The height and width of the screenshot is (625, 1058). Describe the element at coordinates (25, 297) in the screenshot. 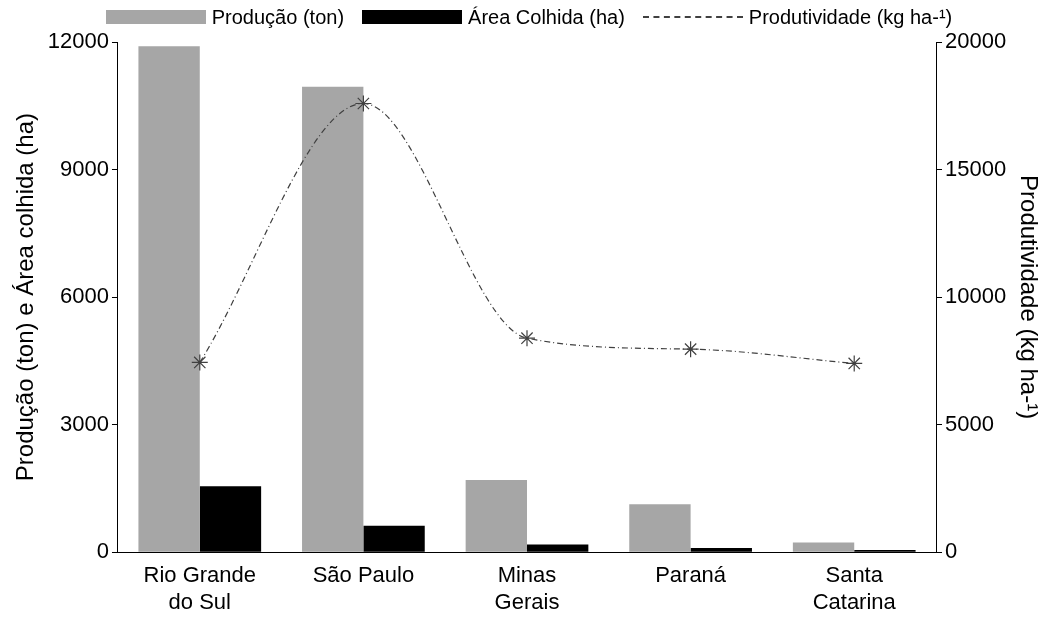

I see `y-axis-title: Produção (ton) e Área colhida (ha)` at that location.